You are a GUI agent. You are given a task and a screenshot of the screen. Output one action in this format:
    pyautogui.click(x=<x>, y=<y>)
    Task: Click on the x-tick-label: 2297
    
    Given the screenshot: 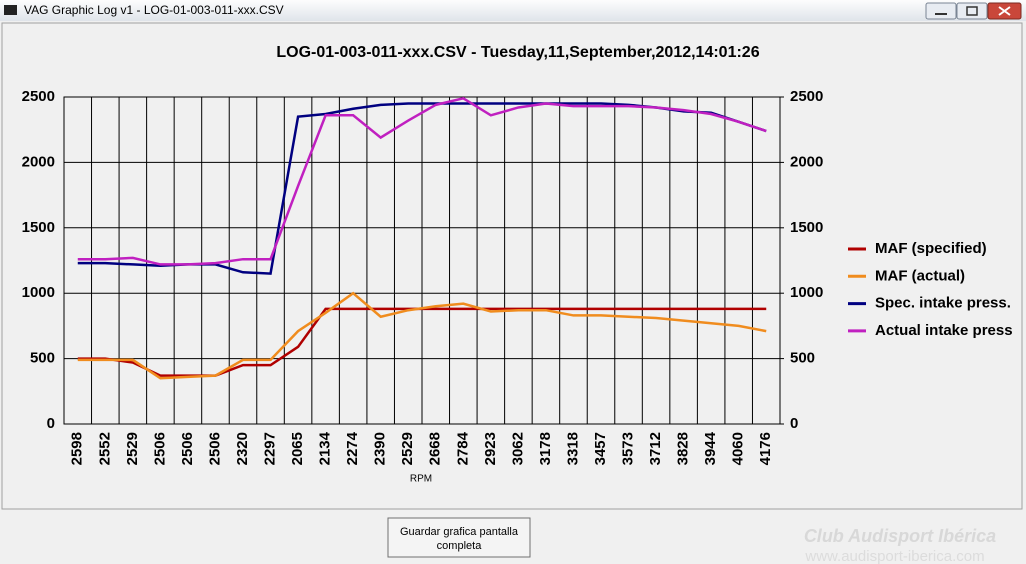 What is the action you would take?
    pyautogui.click(x=270, y=448)
    